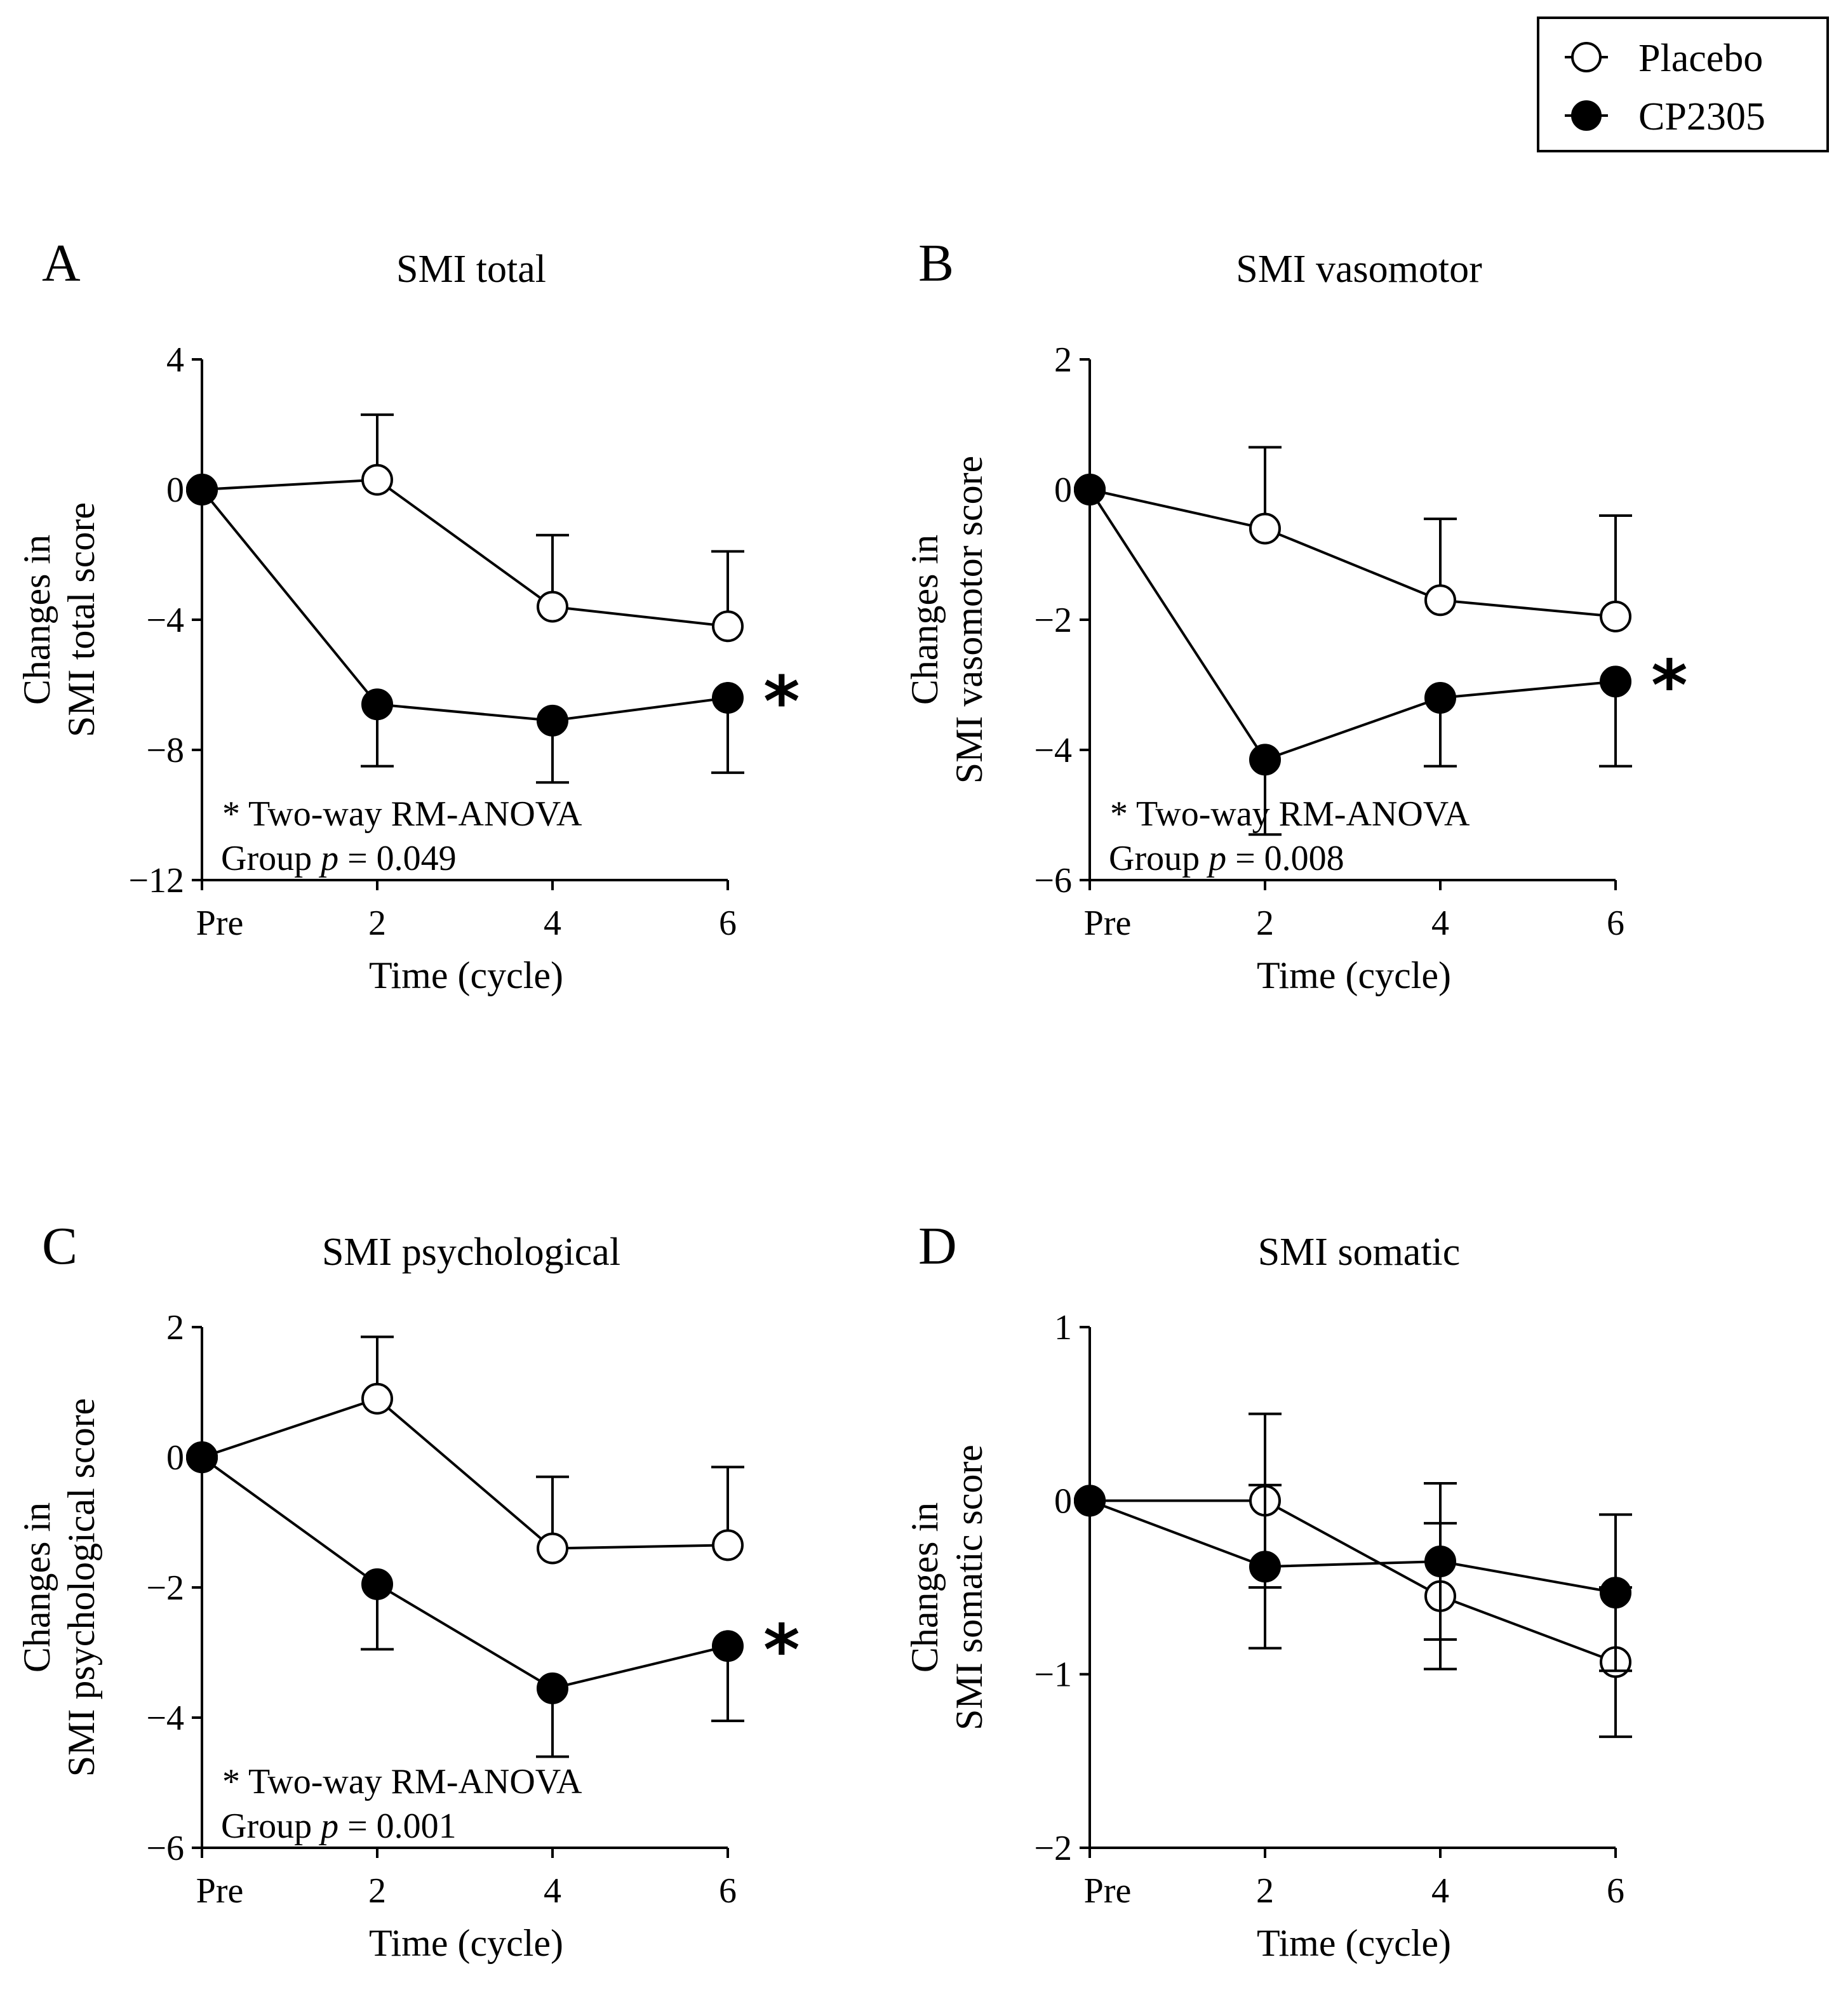 The width and height of the screenshot is (1848, 2004). I want to click on group-p-value: Group p = 0.001, so click(339, 1827).